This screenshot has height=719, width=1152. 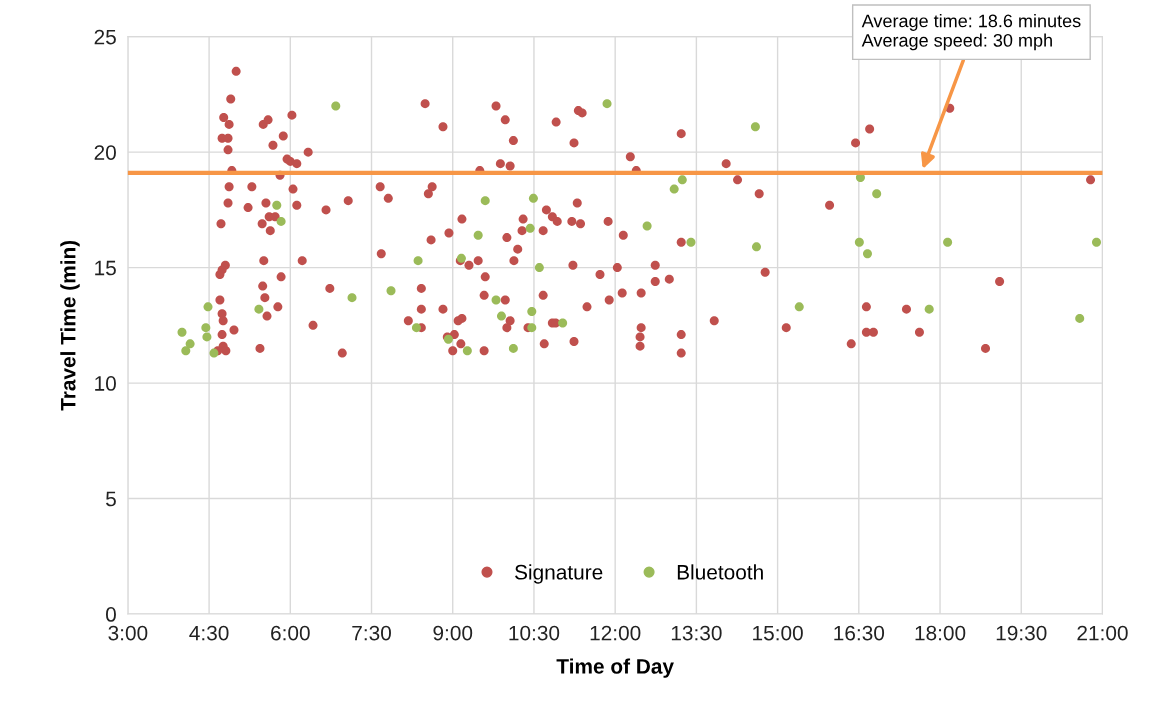 I want to click on x-tick-label: 15:00, so click(x=778, y=633).